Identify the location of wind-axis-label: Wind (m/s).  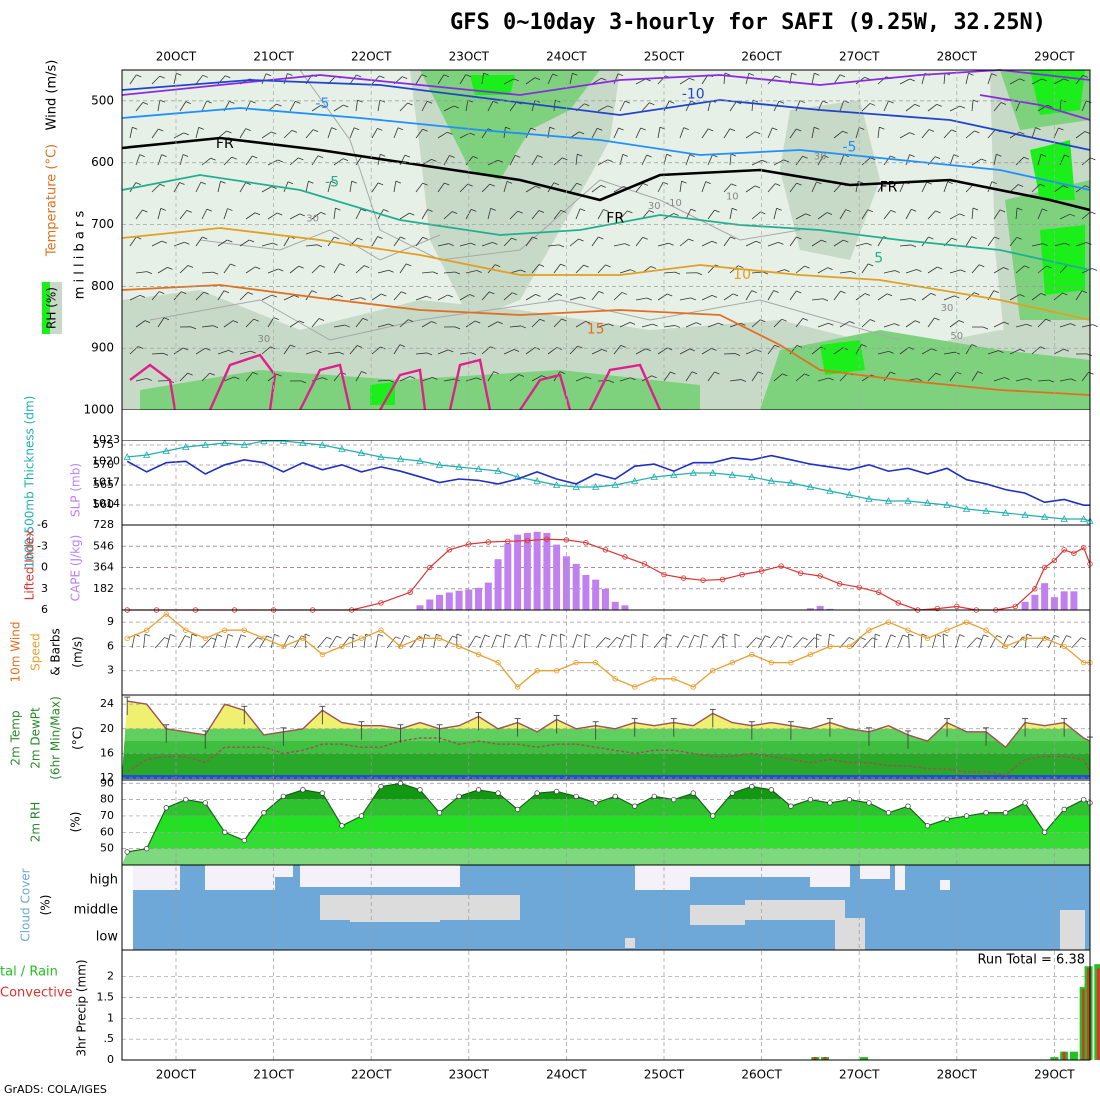
(52, 95).